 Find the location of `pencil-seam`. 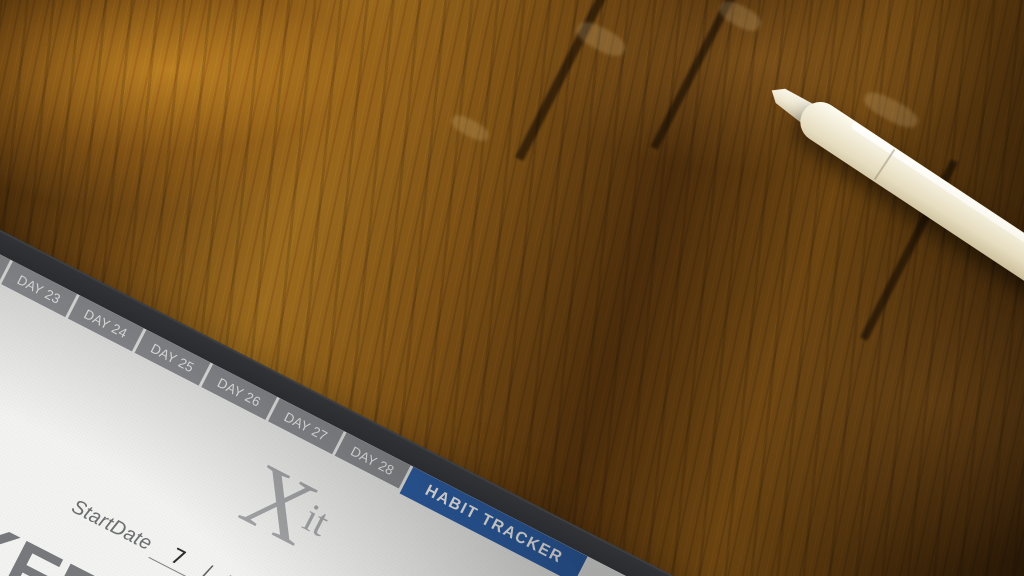

pencil-seam is located at coordinates (884, 164).